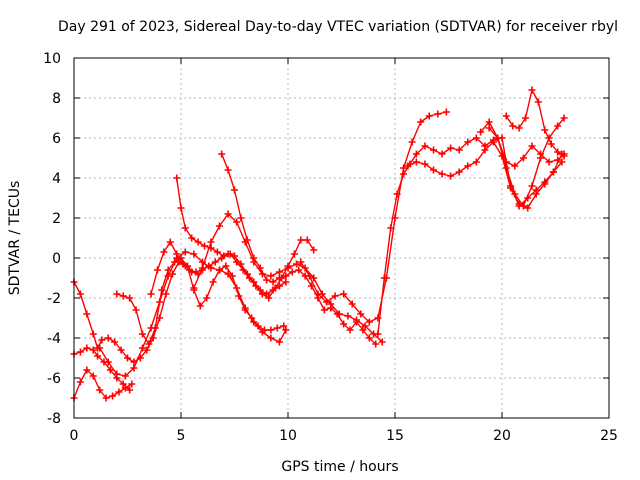 This screenshot has width=640, height=480. What do you see at coordinates (181, 436) in the screenshot?
I see `x-tick-label-1: 5` at bounding box center [181, 436].